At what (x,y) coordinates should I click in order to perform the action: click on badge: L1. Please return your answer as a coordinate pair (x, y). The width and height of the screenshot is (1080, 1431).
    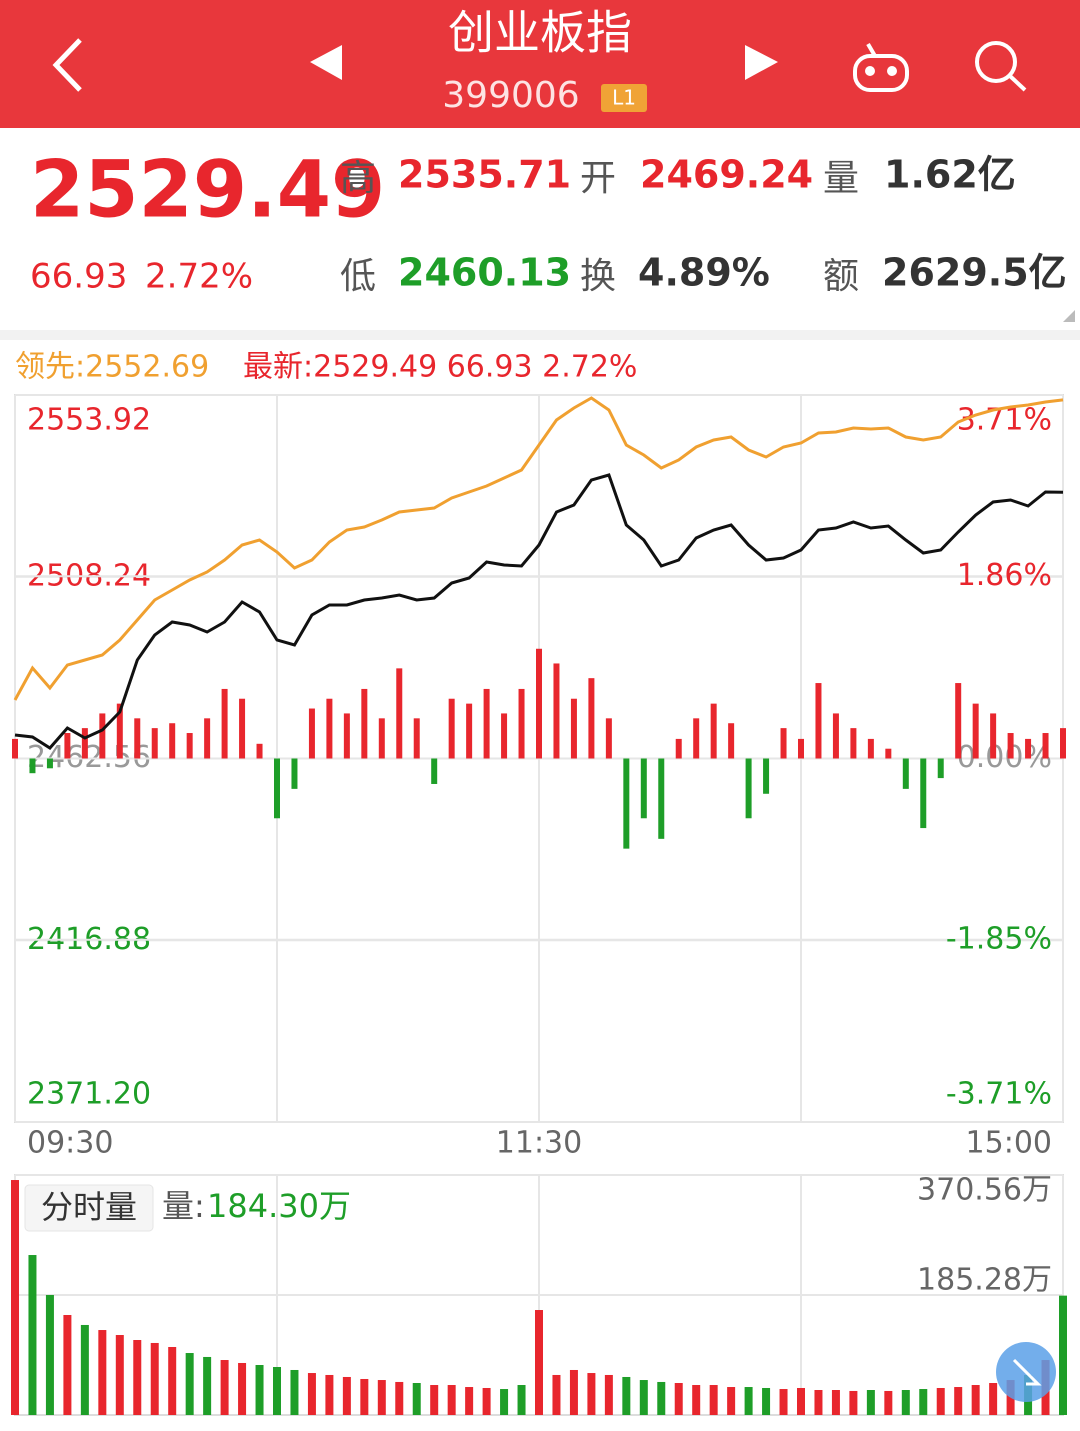
    Looking at the image, I should click on (624, 98).